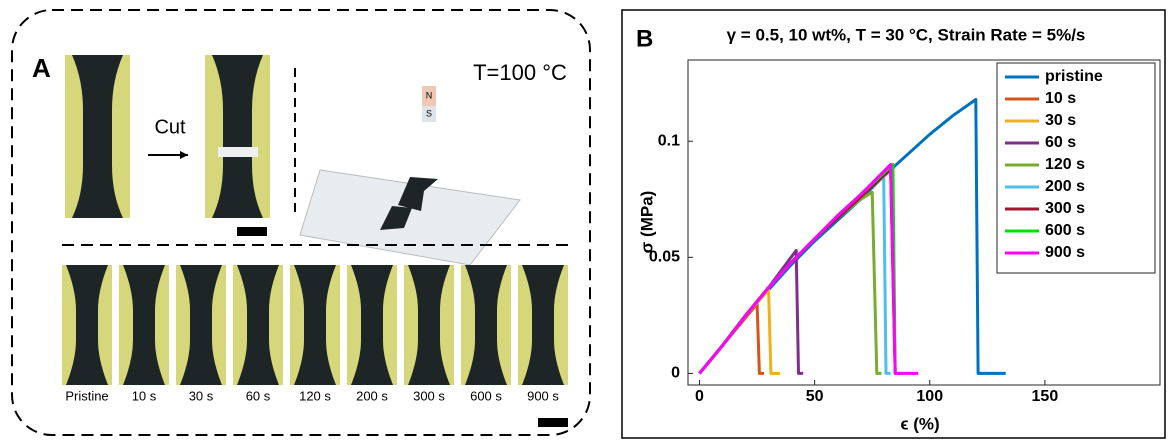  Describe the element at coordinates (929, 396) in the screenshot. I see `x-tick-label: 100` at that location.